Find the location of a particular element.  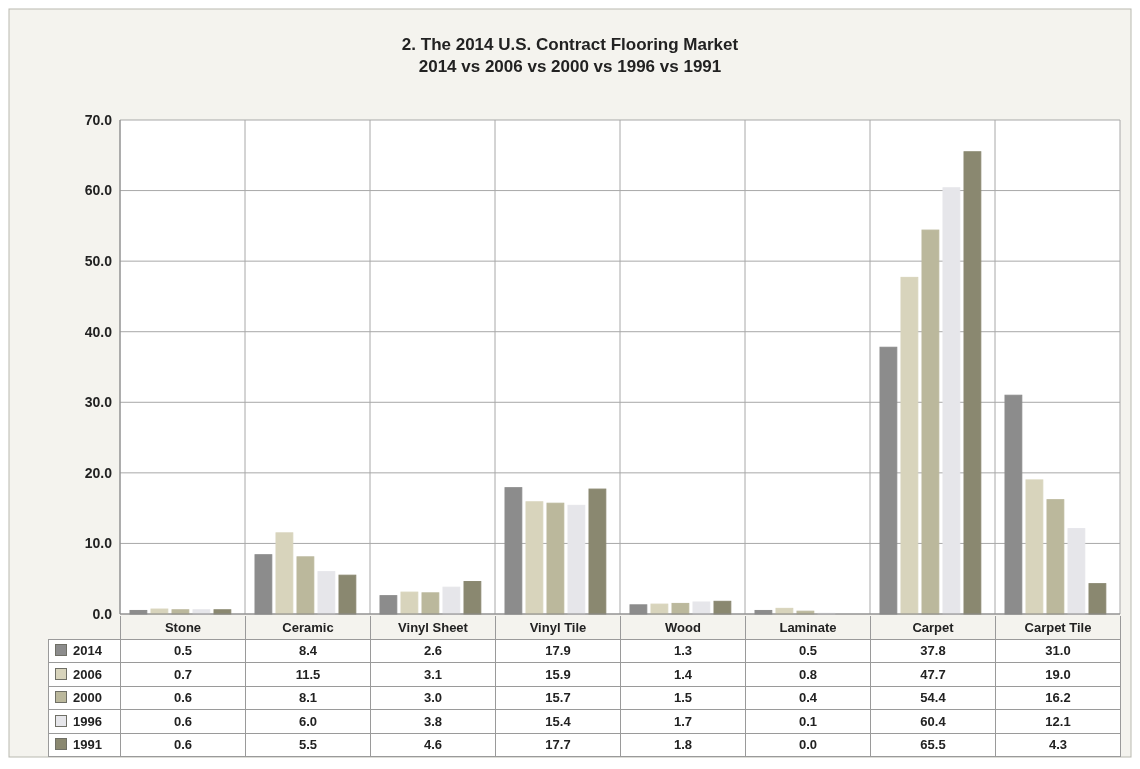

data-label: 3.0 is located at coordinates (433, 698).